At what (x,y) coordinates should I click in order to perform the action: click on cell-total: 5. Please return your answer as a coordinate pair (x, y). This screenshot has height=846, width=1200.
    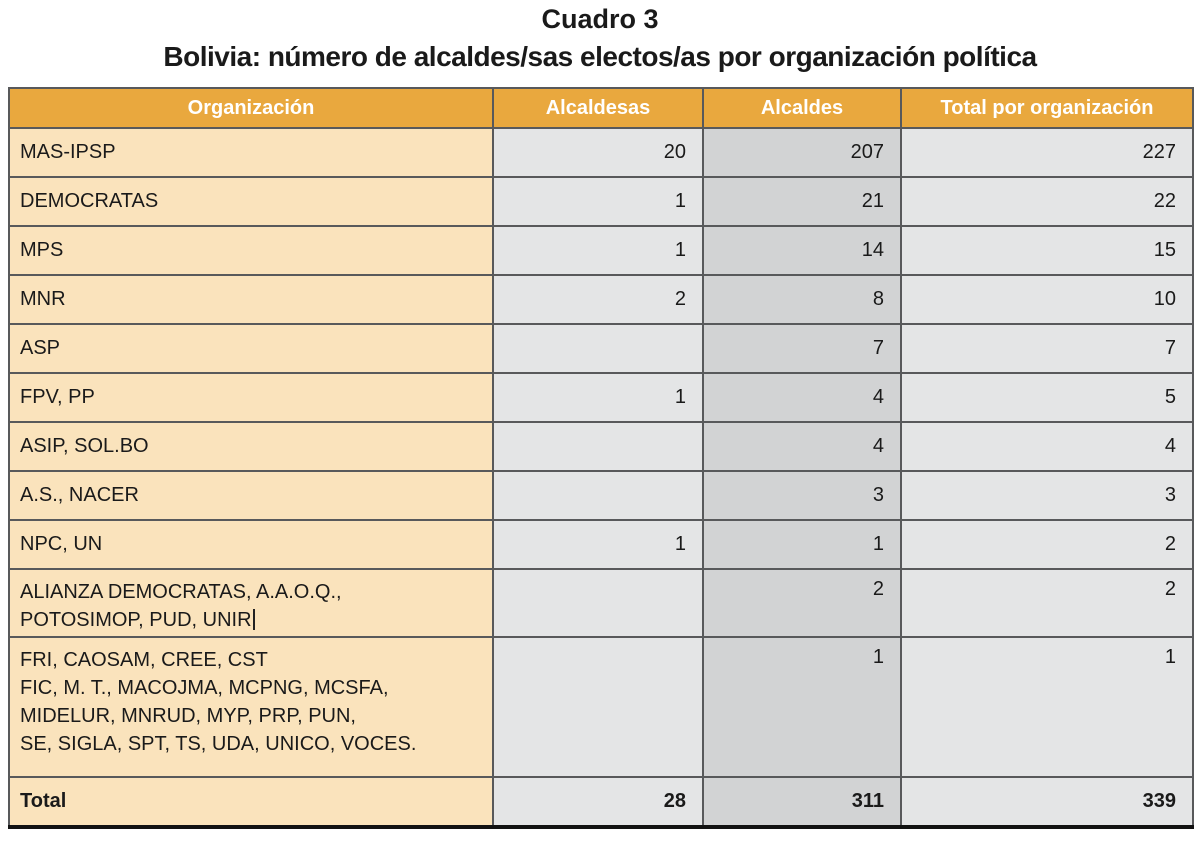
    Looking at the image, I should click on (1047, 397).